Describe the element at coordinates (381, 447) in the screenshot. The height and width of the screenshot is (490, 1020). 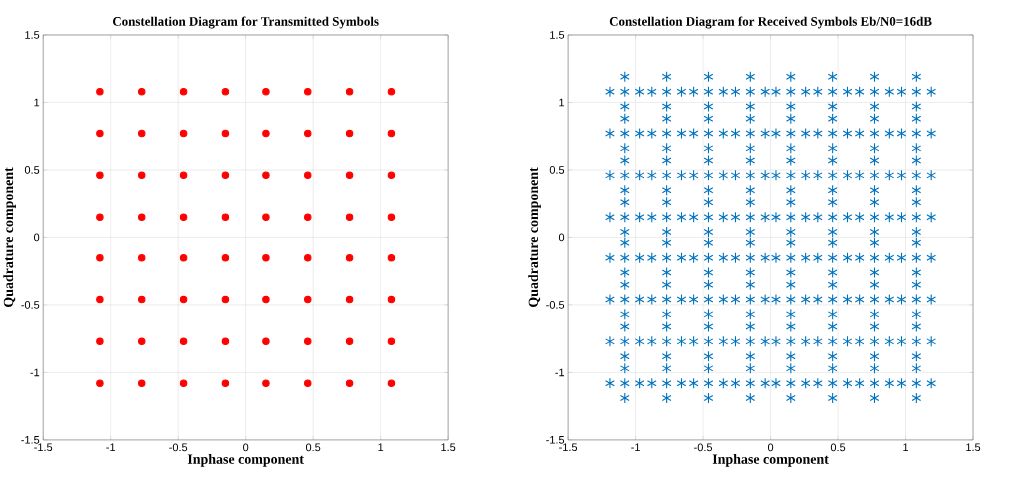
I see `x-tick-label: 1` at that location.